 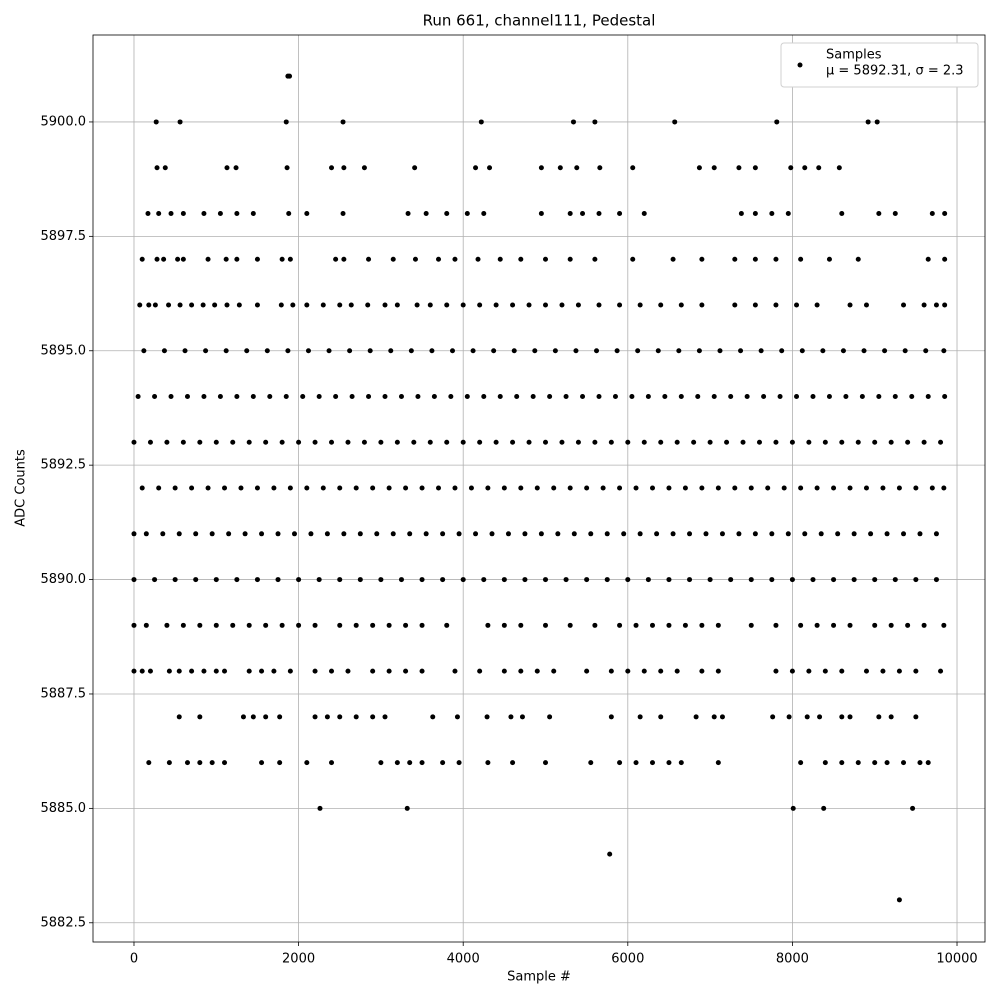 What do you see at coordinates (64, 808) in the screenshot?
I see `y-tick-label: 5885.0` at bounding box center [64, 808].